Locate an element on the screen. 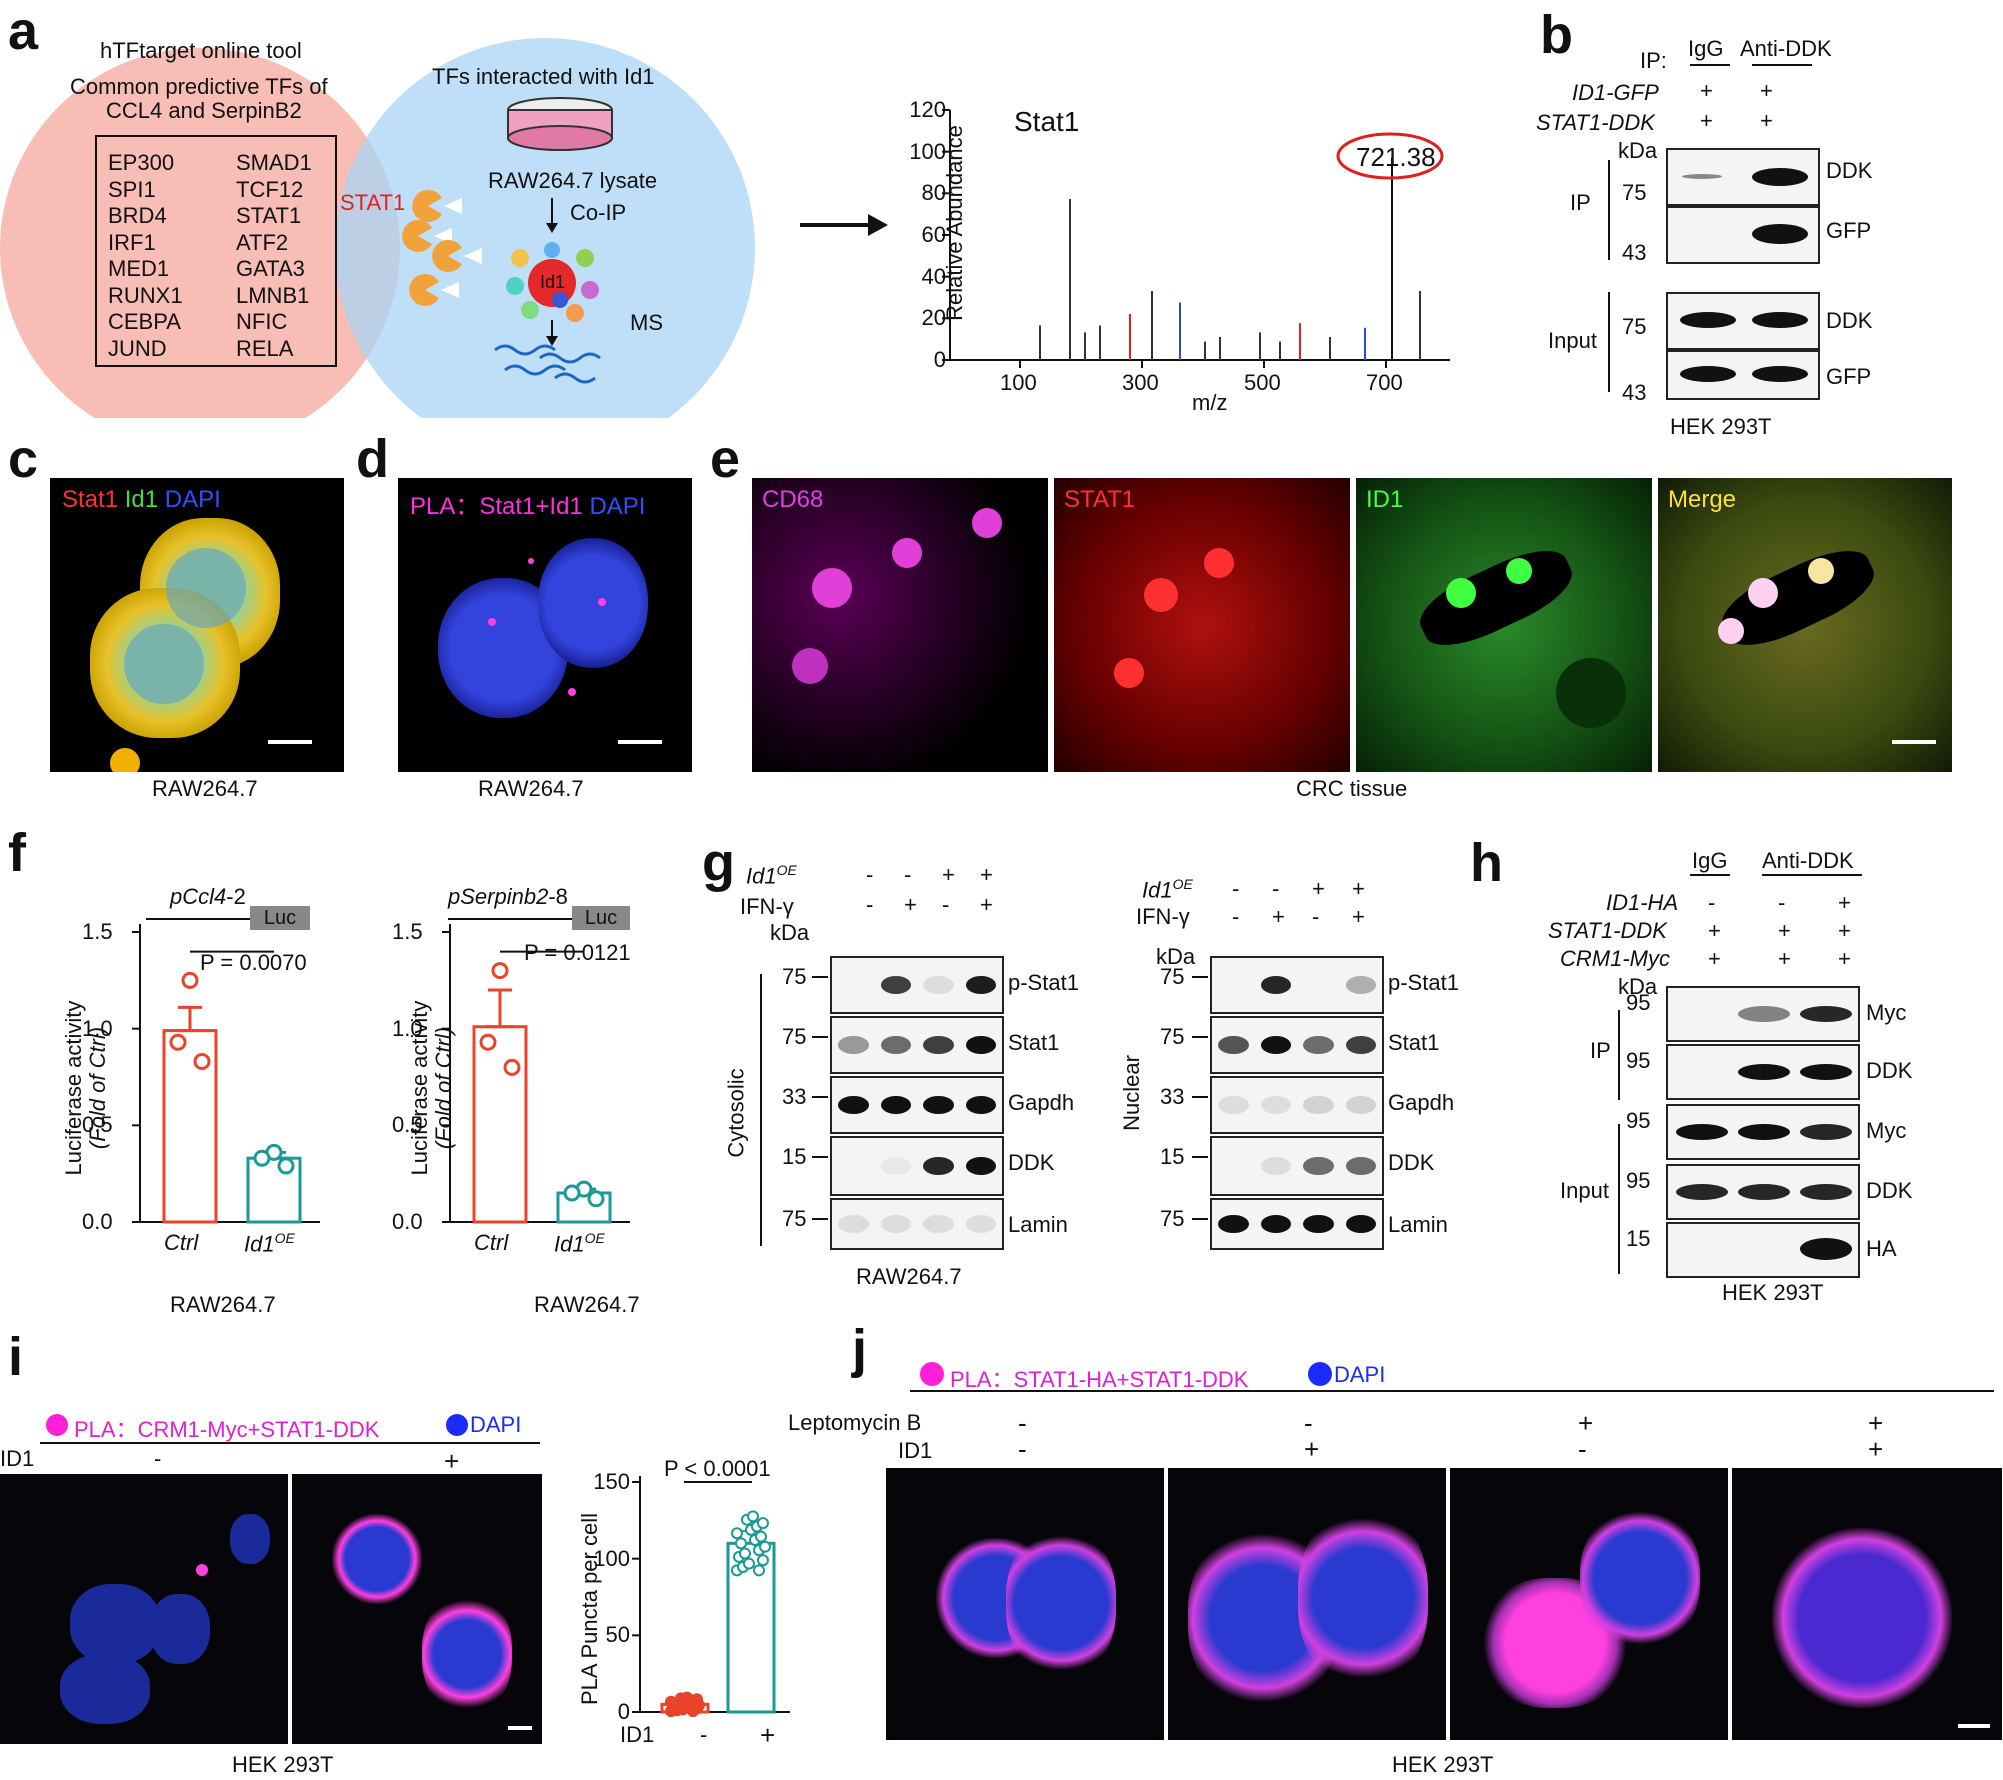  h-marker: 15 is located at coordinates (1638, 1238).